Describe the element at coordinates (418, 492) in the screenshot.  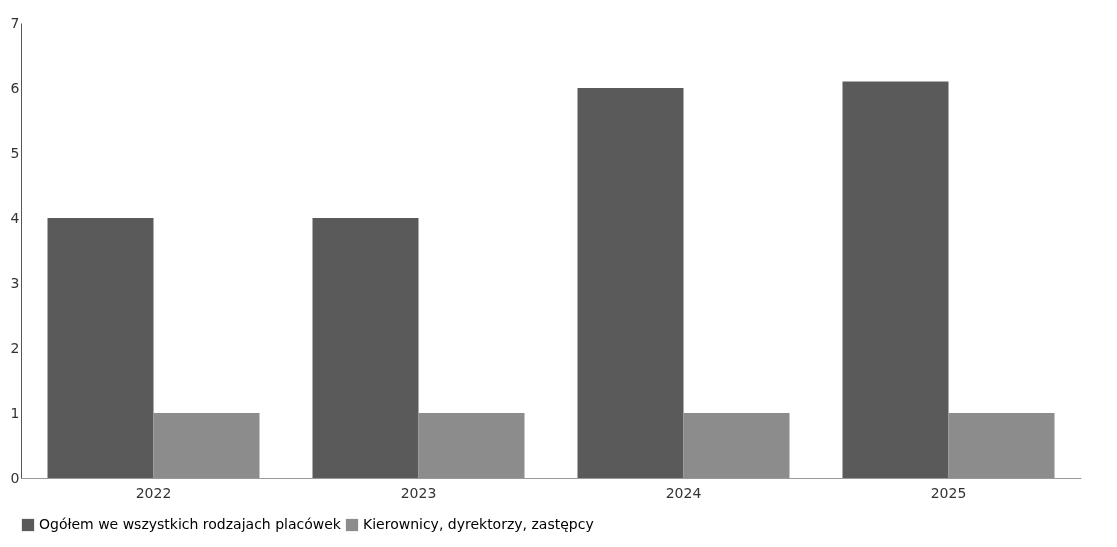
I see `x-tick-label: 2023` at that location.